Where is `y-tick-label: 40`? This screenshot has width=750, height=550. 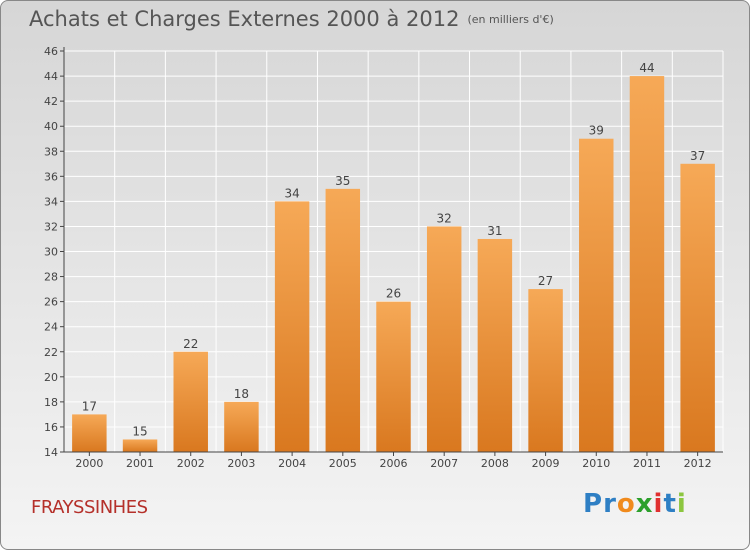
y-tick-label: 40 is located at coordinates (51, 126).